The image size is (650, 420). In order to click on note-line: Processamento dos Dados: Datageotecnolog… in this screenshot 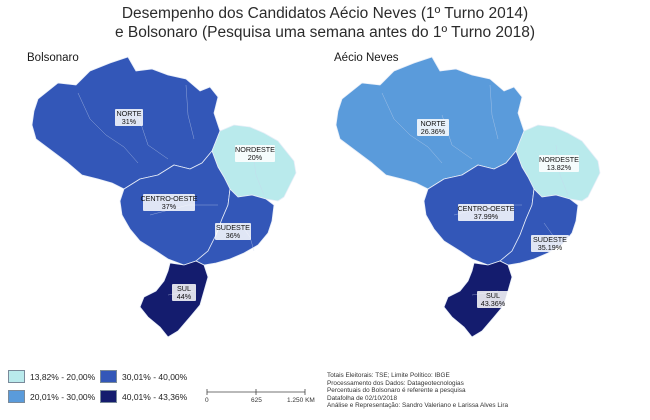, I will do `click(395, 383)`.